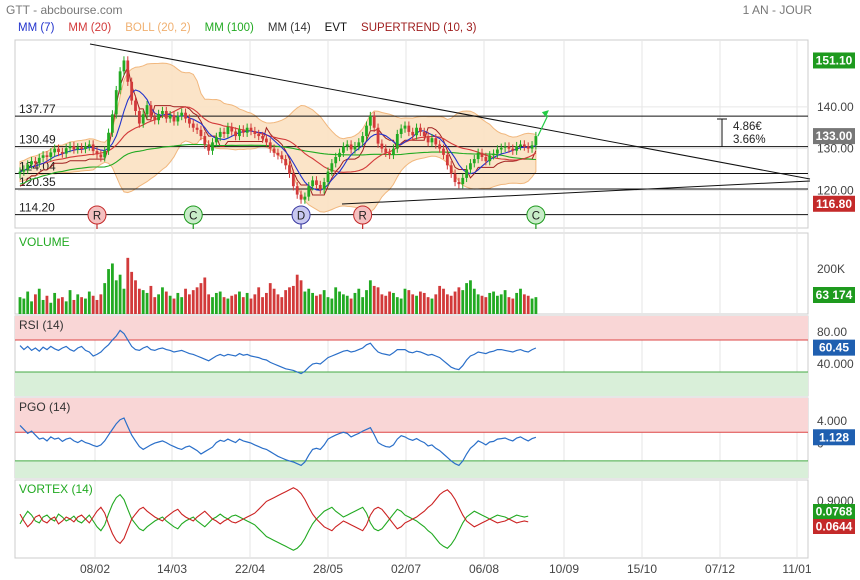 This screenshot has width=860, height=580. What do you see at coordinates (835, 149) in the screenshot?
I see `y-tick-label: 130.00` at bounding box center [835, 149].